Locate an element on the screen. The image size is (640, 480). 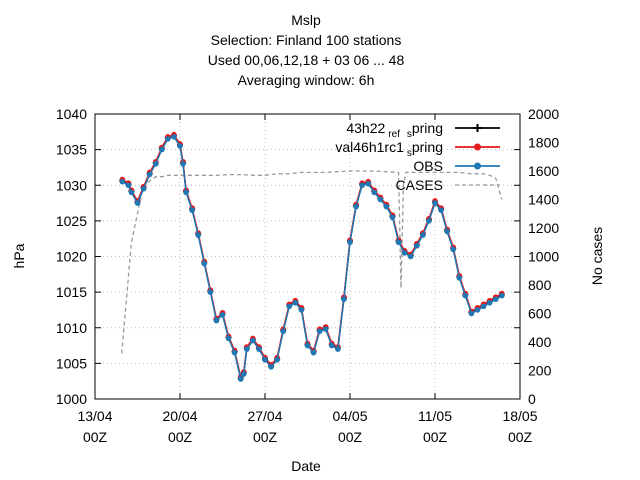
x-tick-label: 20/04 is located at coordinates (179, 416).